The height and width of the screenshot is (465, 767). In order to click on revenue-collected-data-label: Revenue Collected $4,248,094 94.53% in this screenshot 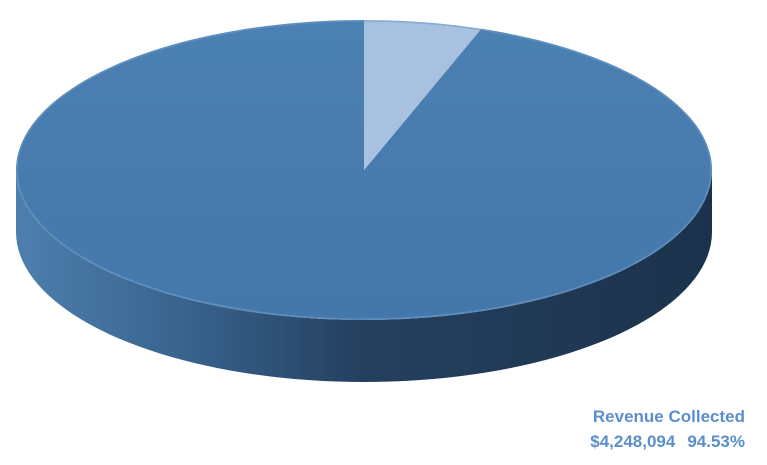, I will do `click(667, 429)`.